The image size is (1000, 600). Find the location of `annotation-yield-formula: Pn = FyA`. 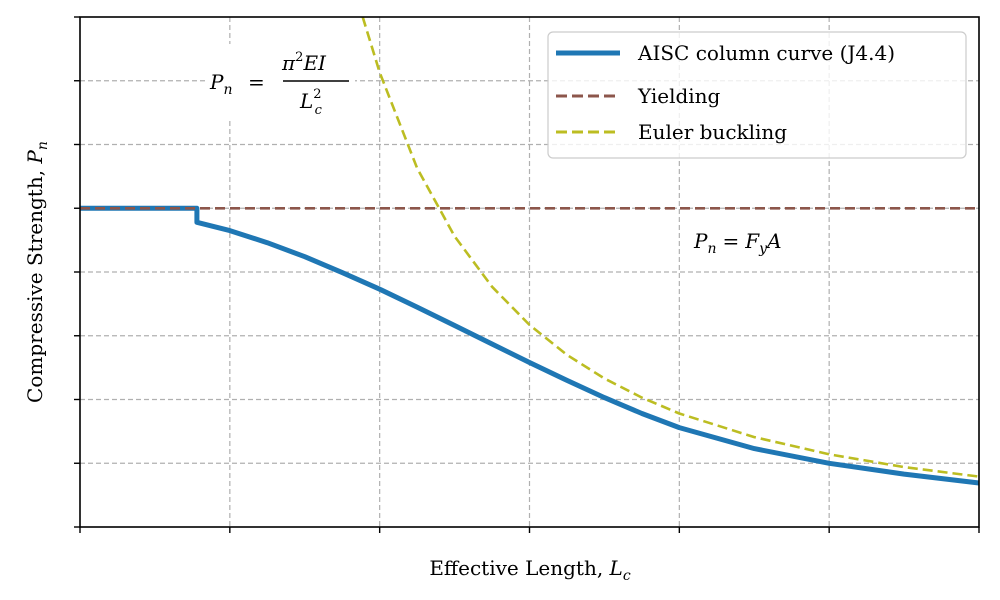

annotation-yield-formula: Pn = FyA is located at coordinates (754, 240).